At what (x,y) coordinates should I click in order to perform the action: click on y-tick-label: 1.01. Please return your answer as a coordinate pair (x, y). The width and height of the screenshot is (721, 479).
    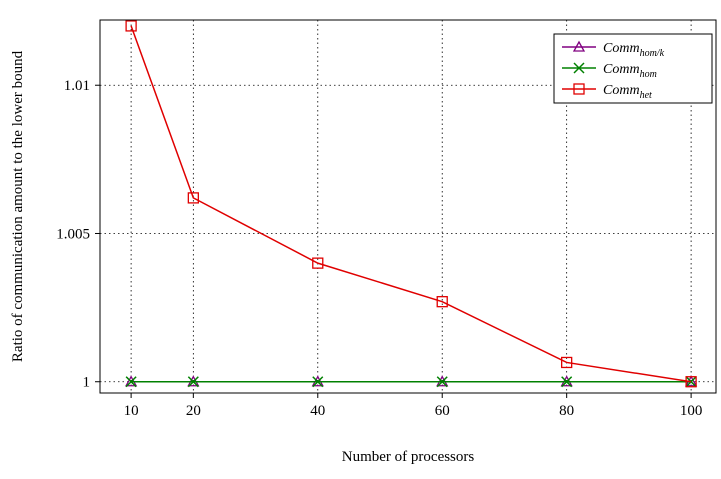
    Looking at the image, I should click on (77, 86).